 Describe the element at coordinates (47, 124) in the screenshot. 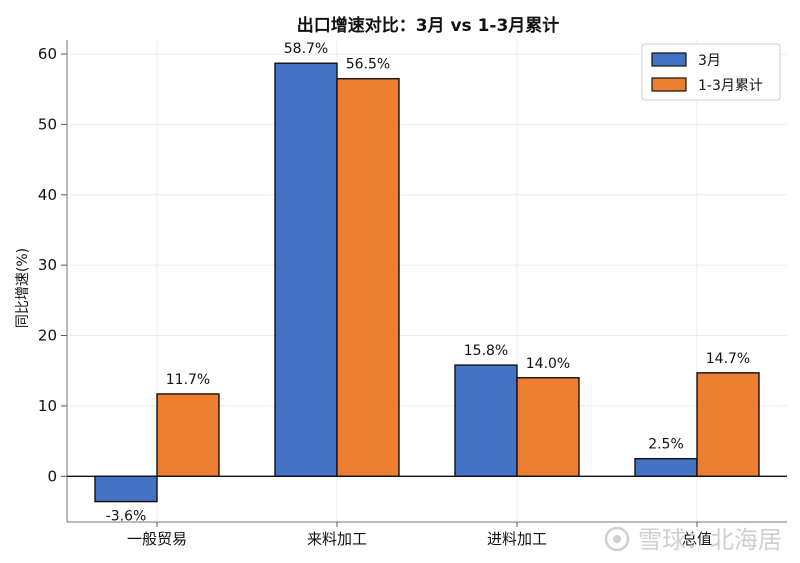

I see `y-tick-label: 50` at that location.